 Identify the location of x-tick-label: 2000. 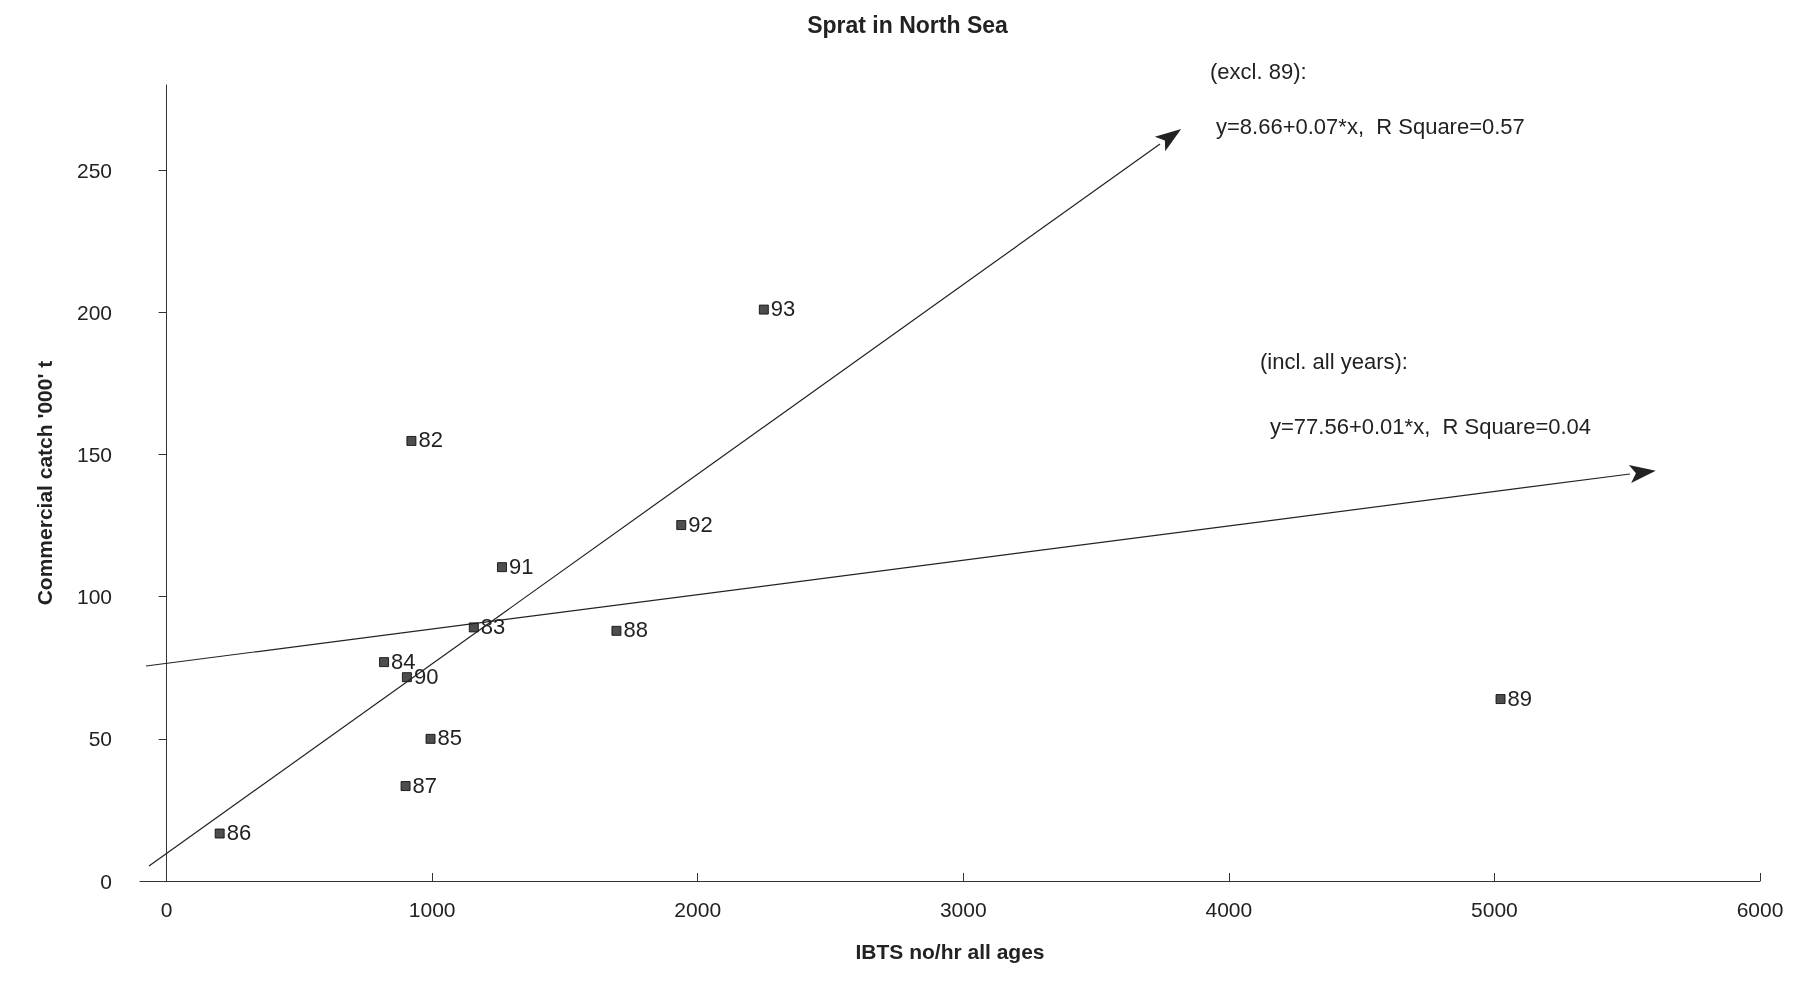
(698, 909).